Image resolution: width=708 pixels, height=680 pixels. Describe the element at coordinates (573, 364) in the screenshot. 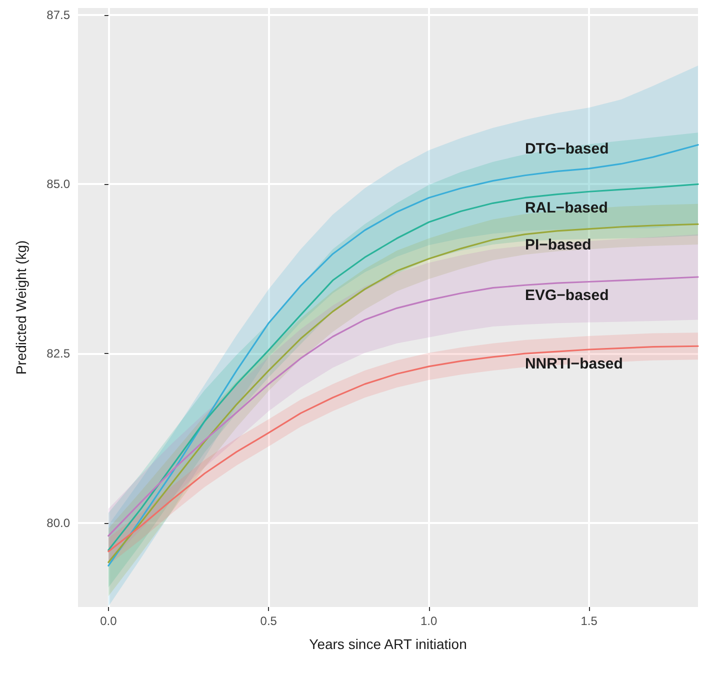

I see `series-label: NNRTI−based` at that location.